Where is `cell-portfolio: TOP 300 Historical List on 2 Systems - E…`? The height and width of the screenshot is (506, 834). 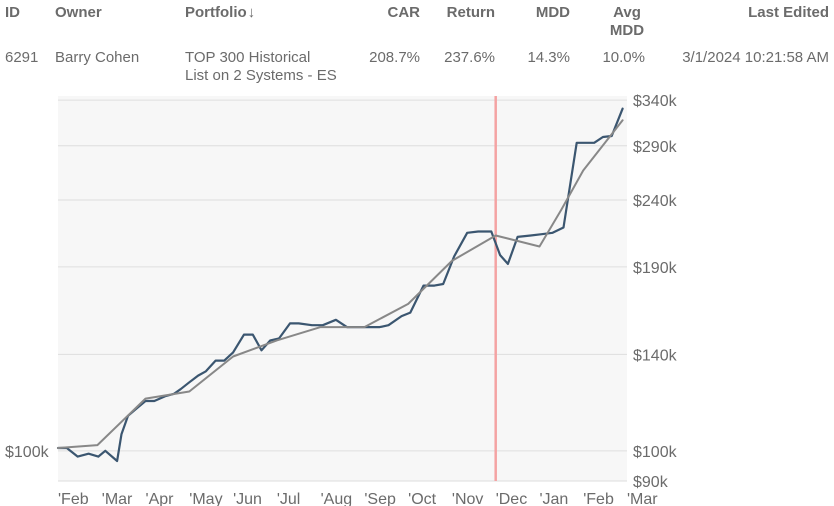 cell-portfolio: TOP 300 Historical List on 2 Systems - E… is located at coordinates (261, 67).